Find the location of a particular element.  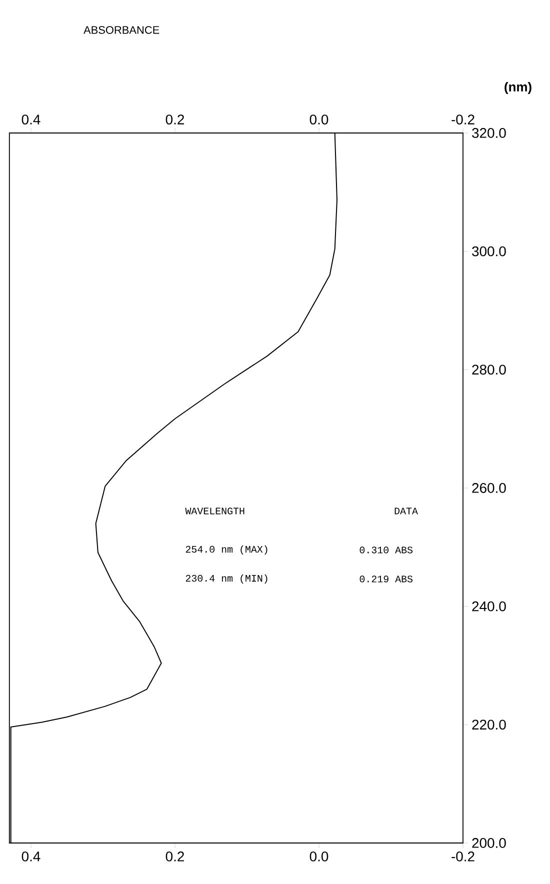

annotation: 0.219 ABS is located at coordinates (386, 579).